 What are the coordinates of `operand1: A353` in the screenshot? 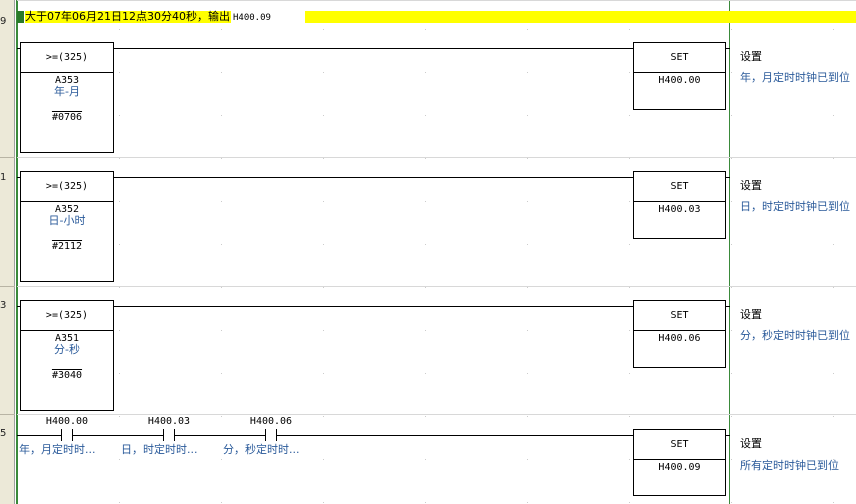 It's located at (67, 80).